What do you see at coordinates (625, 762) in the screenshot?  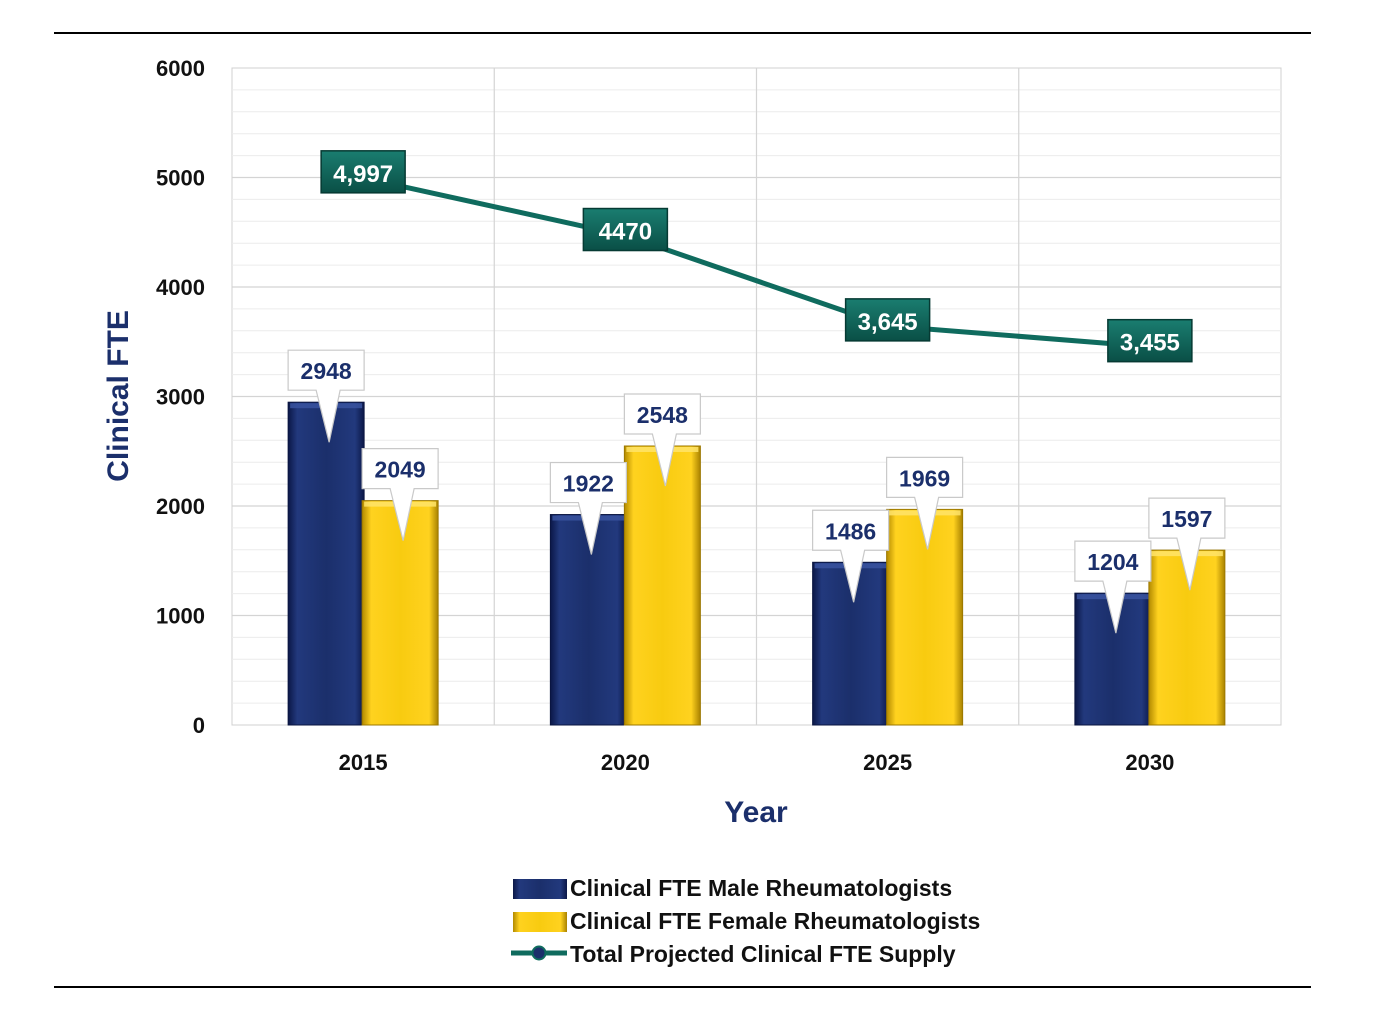 I see `x-tick-label: 2020` at bounding box center [625, 762].